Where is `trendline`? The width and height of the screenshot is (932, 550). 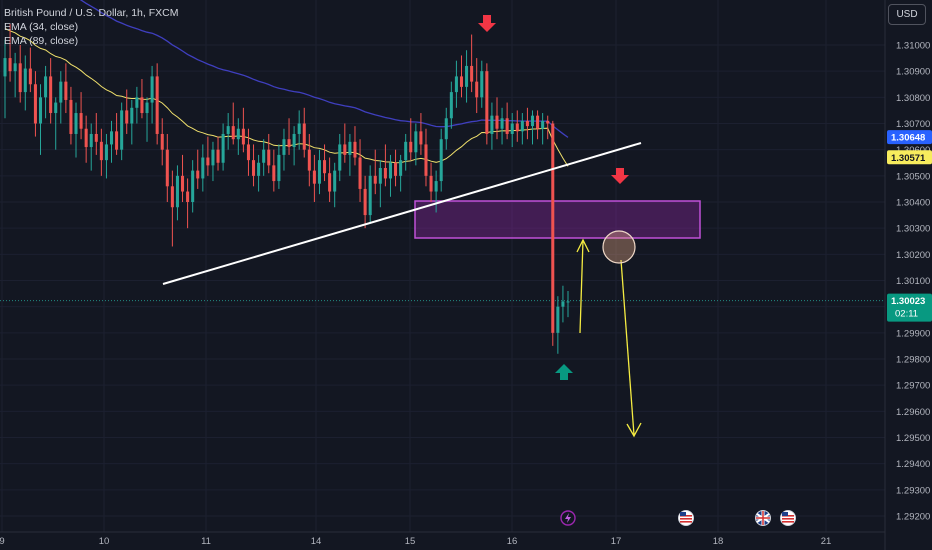 trendline is located at coordinates (402, 213).